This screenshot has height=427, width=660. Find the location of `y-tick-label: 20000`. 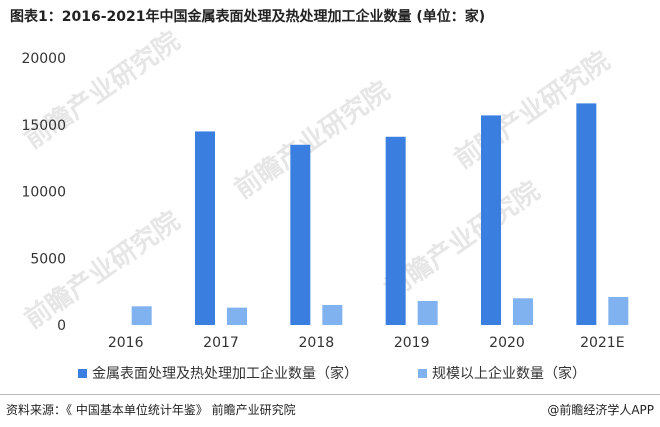

y-tick-label: 20000 is located at coordinates (43, 59).